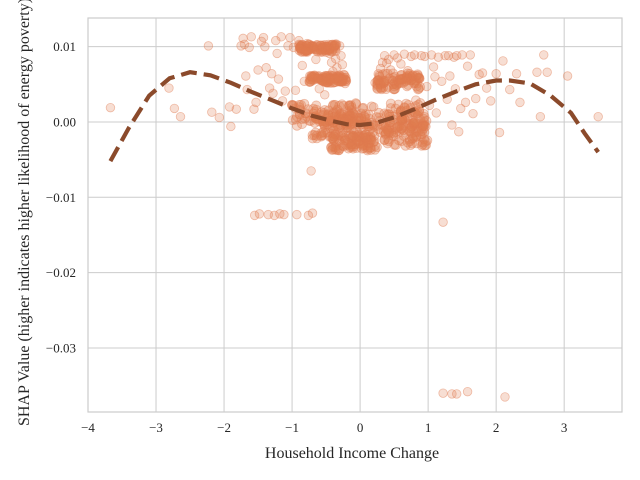 This screenshot has width=640, height=480. Describe the element at coordinates (156, 427) in the screenshot. I see `x-tick-label: −3` at that location.